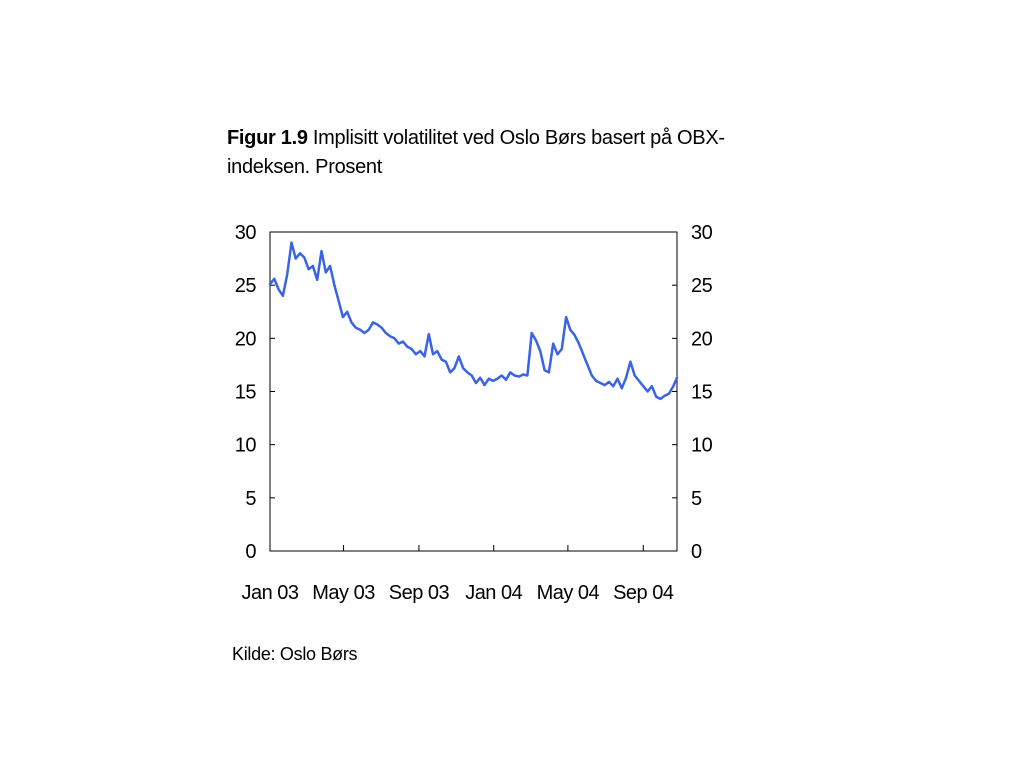 This screenshot has height=768, width=1024. What do you see at coordinates (246, 286) in the screenshot?
I see `y-tick-label-left: 25` at bounding box center [246, 286].